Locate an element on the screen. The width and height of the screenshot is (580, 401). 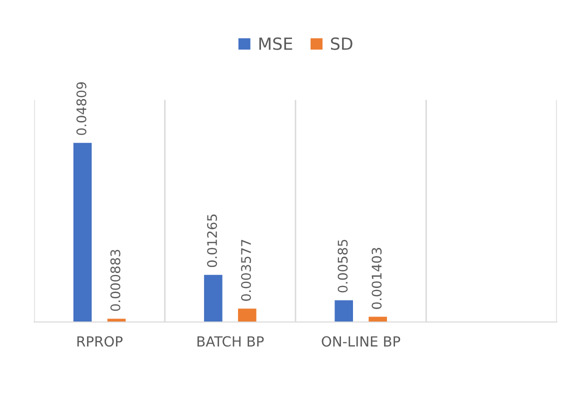
data-label: 0.01265 is located at coordinates (212, 241).